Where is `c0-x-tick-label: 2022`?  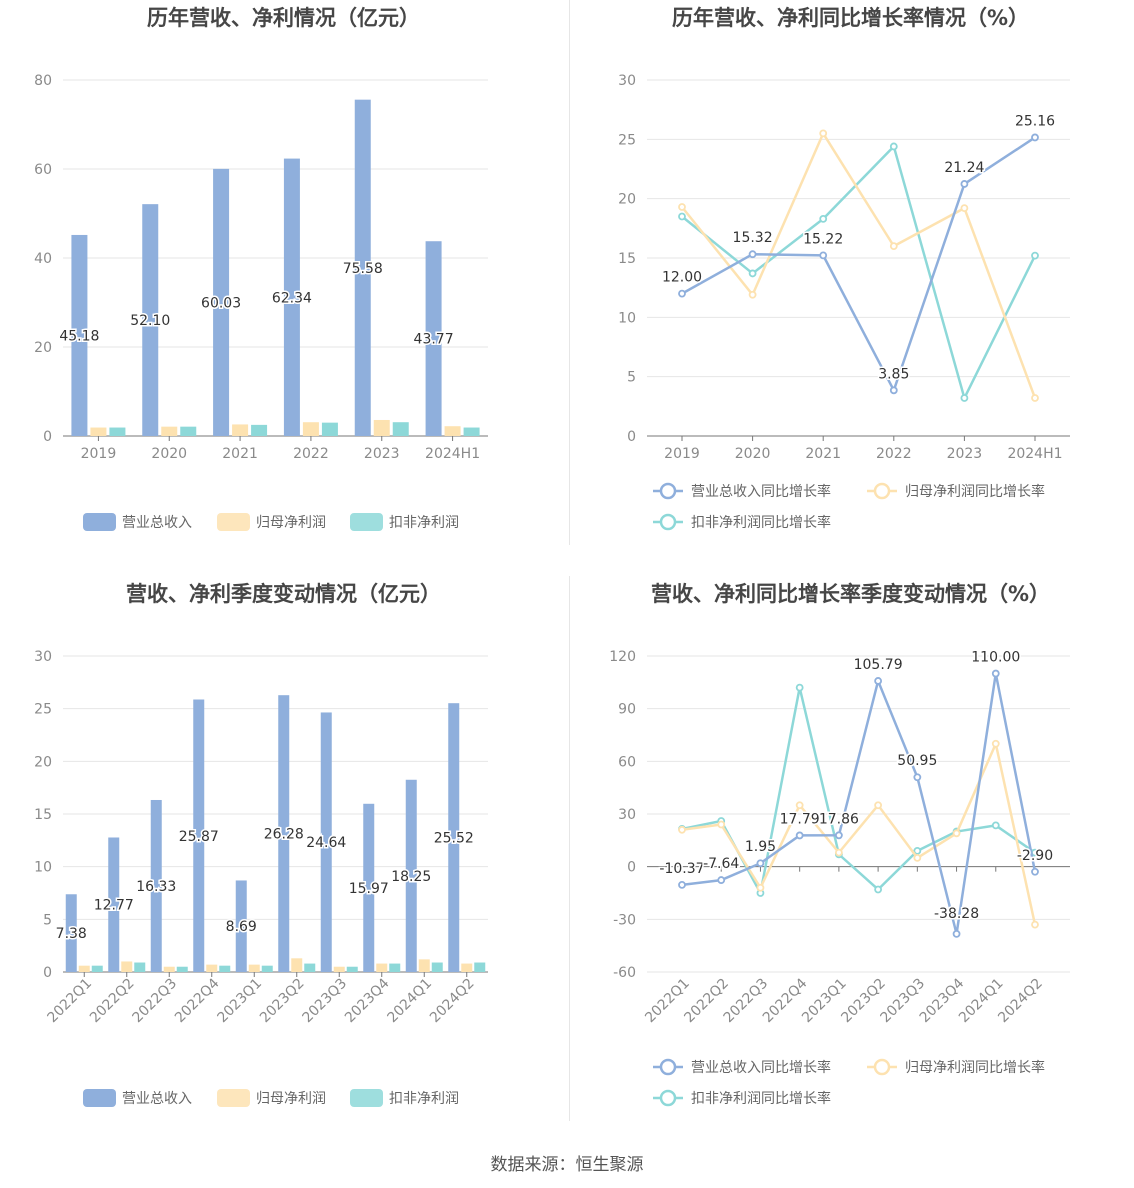 c0-x-tick-label: 2022 is located at coordinates (311, 454).